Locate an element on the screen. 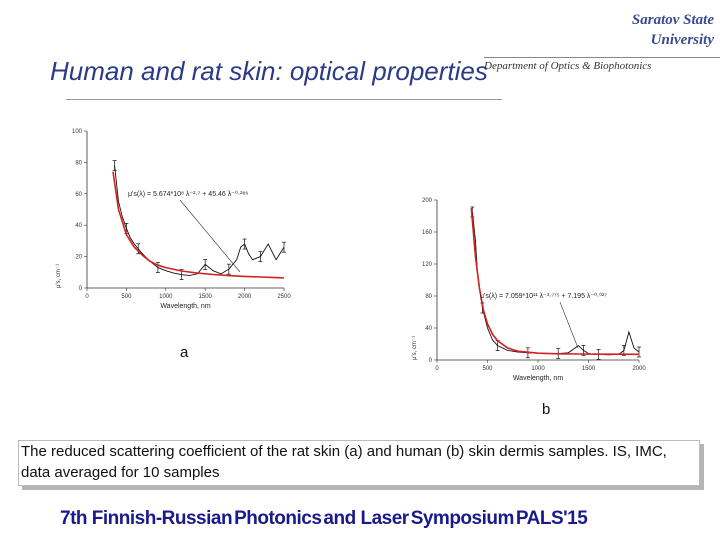 This screenshot has width=720, height=540. y-tick-label: 160 is located at coordinates (427, 233).